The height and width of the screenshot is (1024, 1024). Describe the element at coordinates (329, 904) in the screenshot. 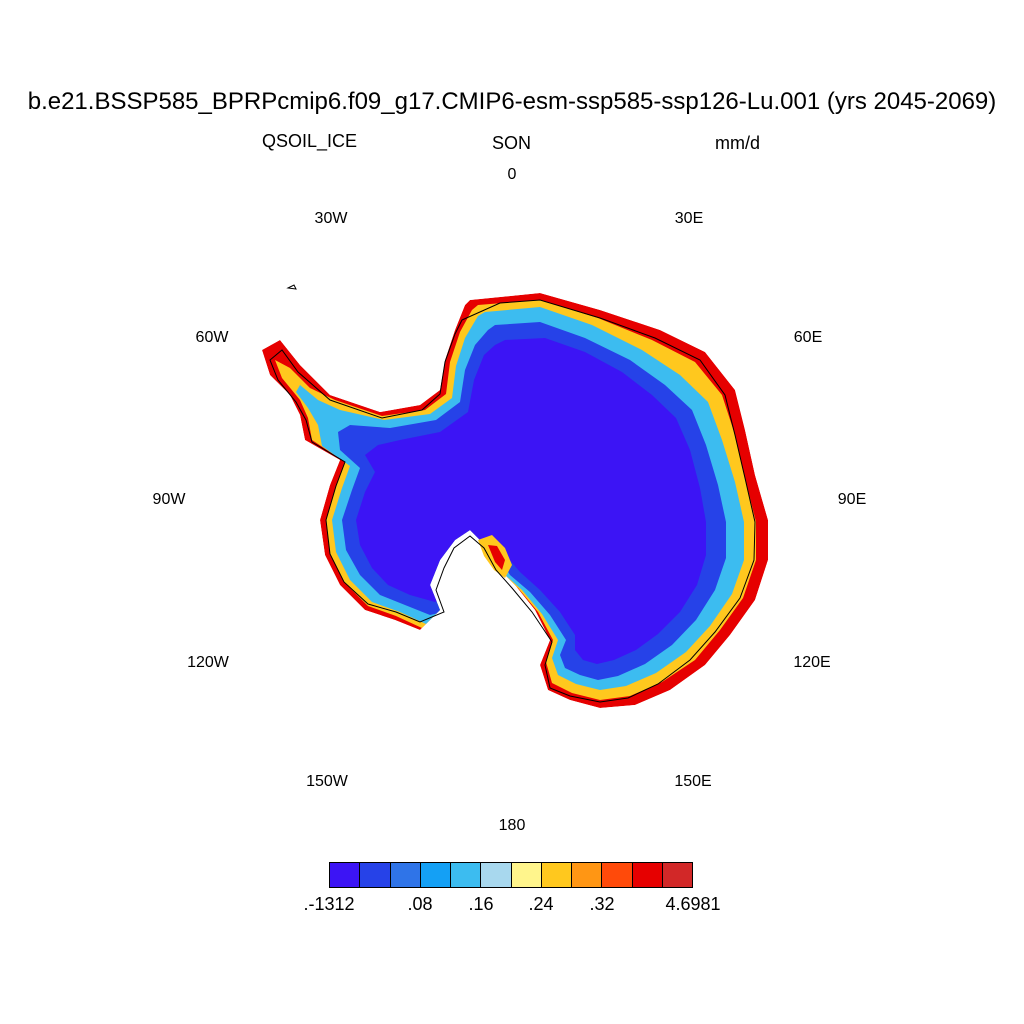

I see `colorbar-label-1: .-1312` at that location.